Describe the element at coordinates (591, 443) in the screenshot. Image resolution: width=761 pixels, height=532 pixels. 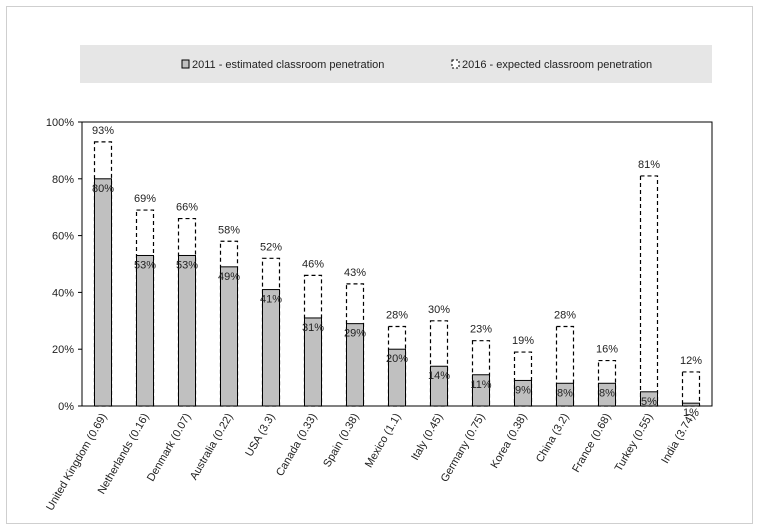
I see `x-tick-label: France (0.68)` at that location.